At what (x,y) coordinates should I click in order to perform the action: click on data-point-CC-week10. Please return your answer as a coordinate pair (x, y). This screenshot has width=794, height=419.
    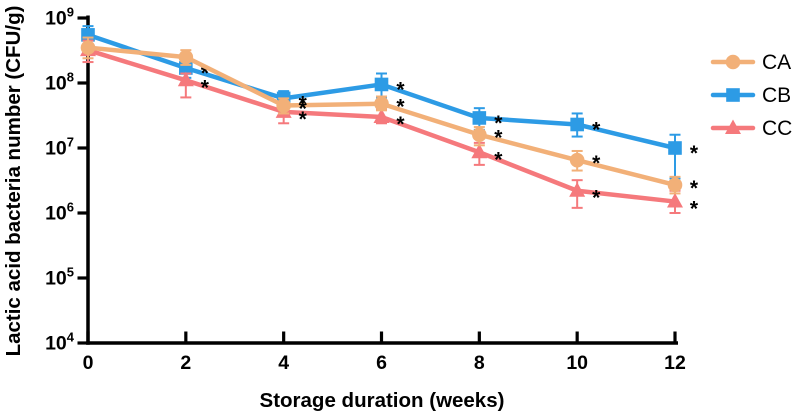
    Looking at the image, I should click on (577, 189).